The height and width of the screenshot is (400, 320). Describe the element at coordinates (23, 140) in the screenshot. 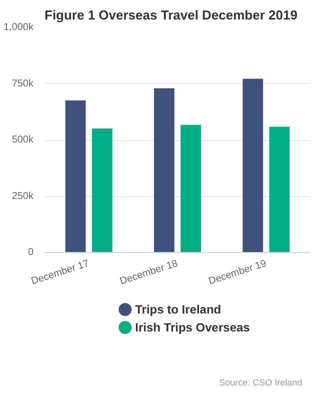

I see `y-tick-label: 500k` at that location.